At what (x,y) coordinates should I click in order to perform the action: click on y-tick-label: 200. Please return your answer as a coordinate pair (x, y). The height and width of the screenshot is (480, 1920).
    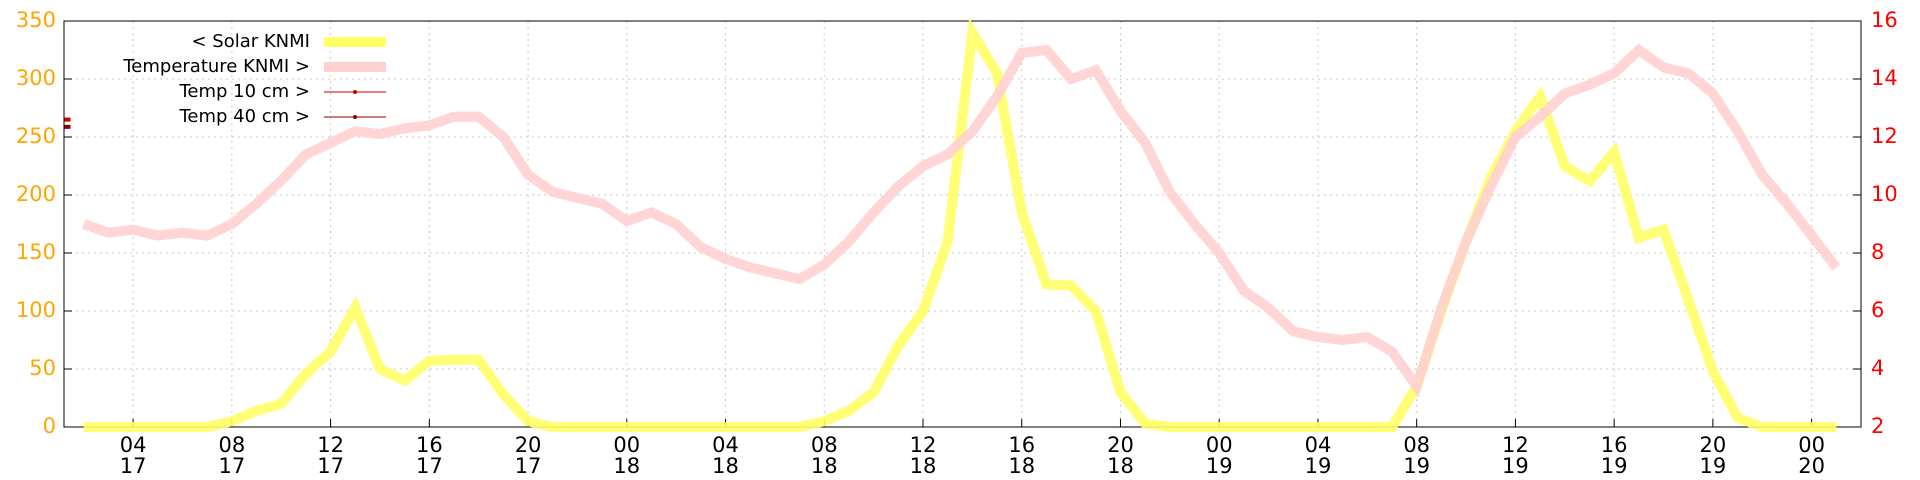
    Looking at the image, I should click on (36, 194).